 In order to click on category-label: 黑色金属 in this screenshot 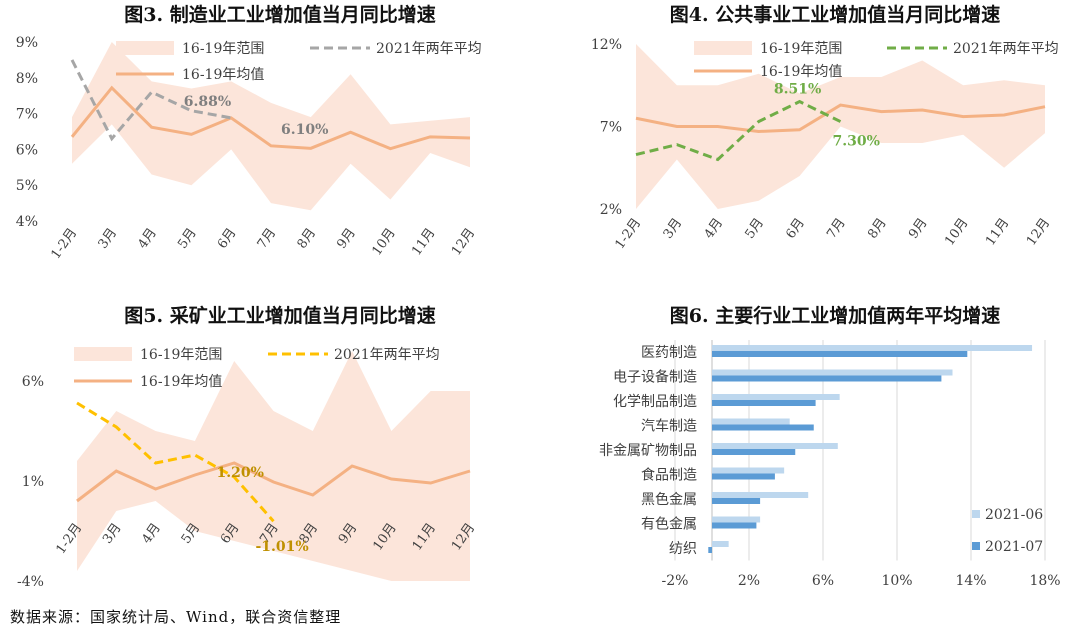, I will do `click(669, 499)`.